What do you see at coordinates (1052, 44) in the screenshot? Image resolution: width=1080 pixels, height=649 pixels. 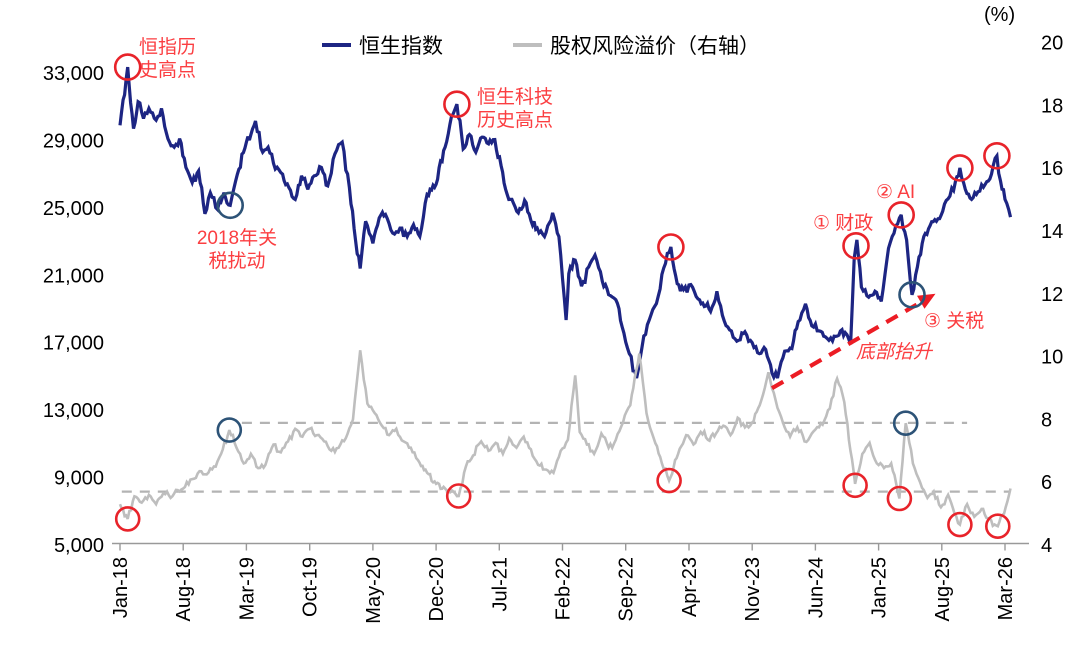 I see `right-axis-label: 20` at bounding box center [1052, 44].